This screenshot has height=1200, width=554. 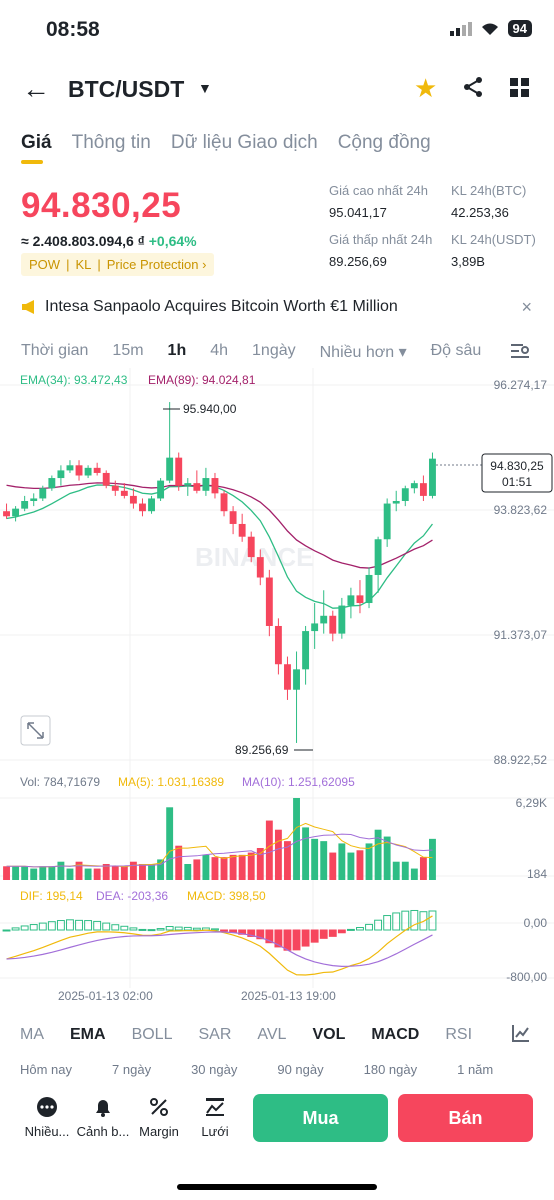 I want to click on share-icon, so click(x=473, y=87).